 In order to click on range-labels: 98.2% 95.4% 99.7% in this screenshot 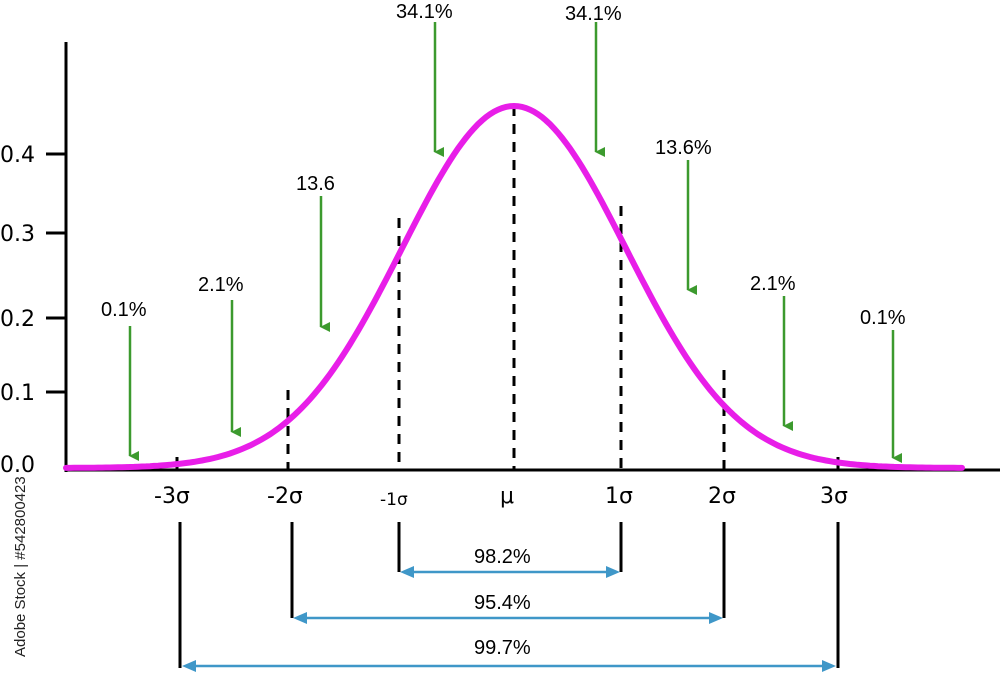, I will do `click(502, 602)`.